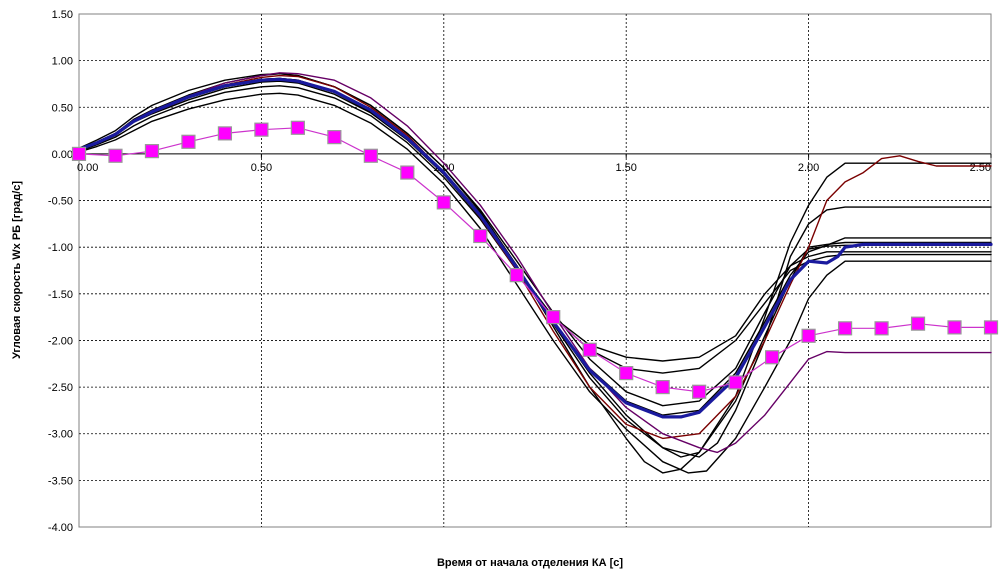 The height and width of the screenshot is (571, 1004). I want to click on y-tick-label: 0.00, so click(62, 155).